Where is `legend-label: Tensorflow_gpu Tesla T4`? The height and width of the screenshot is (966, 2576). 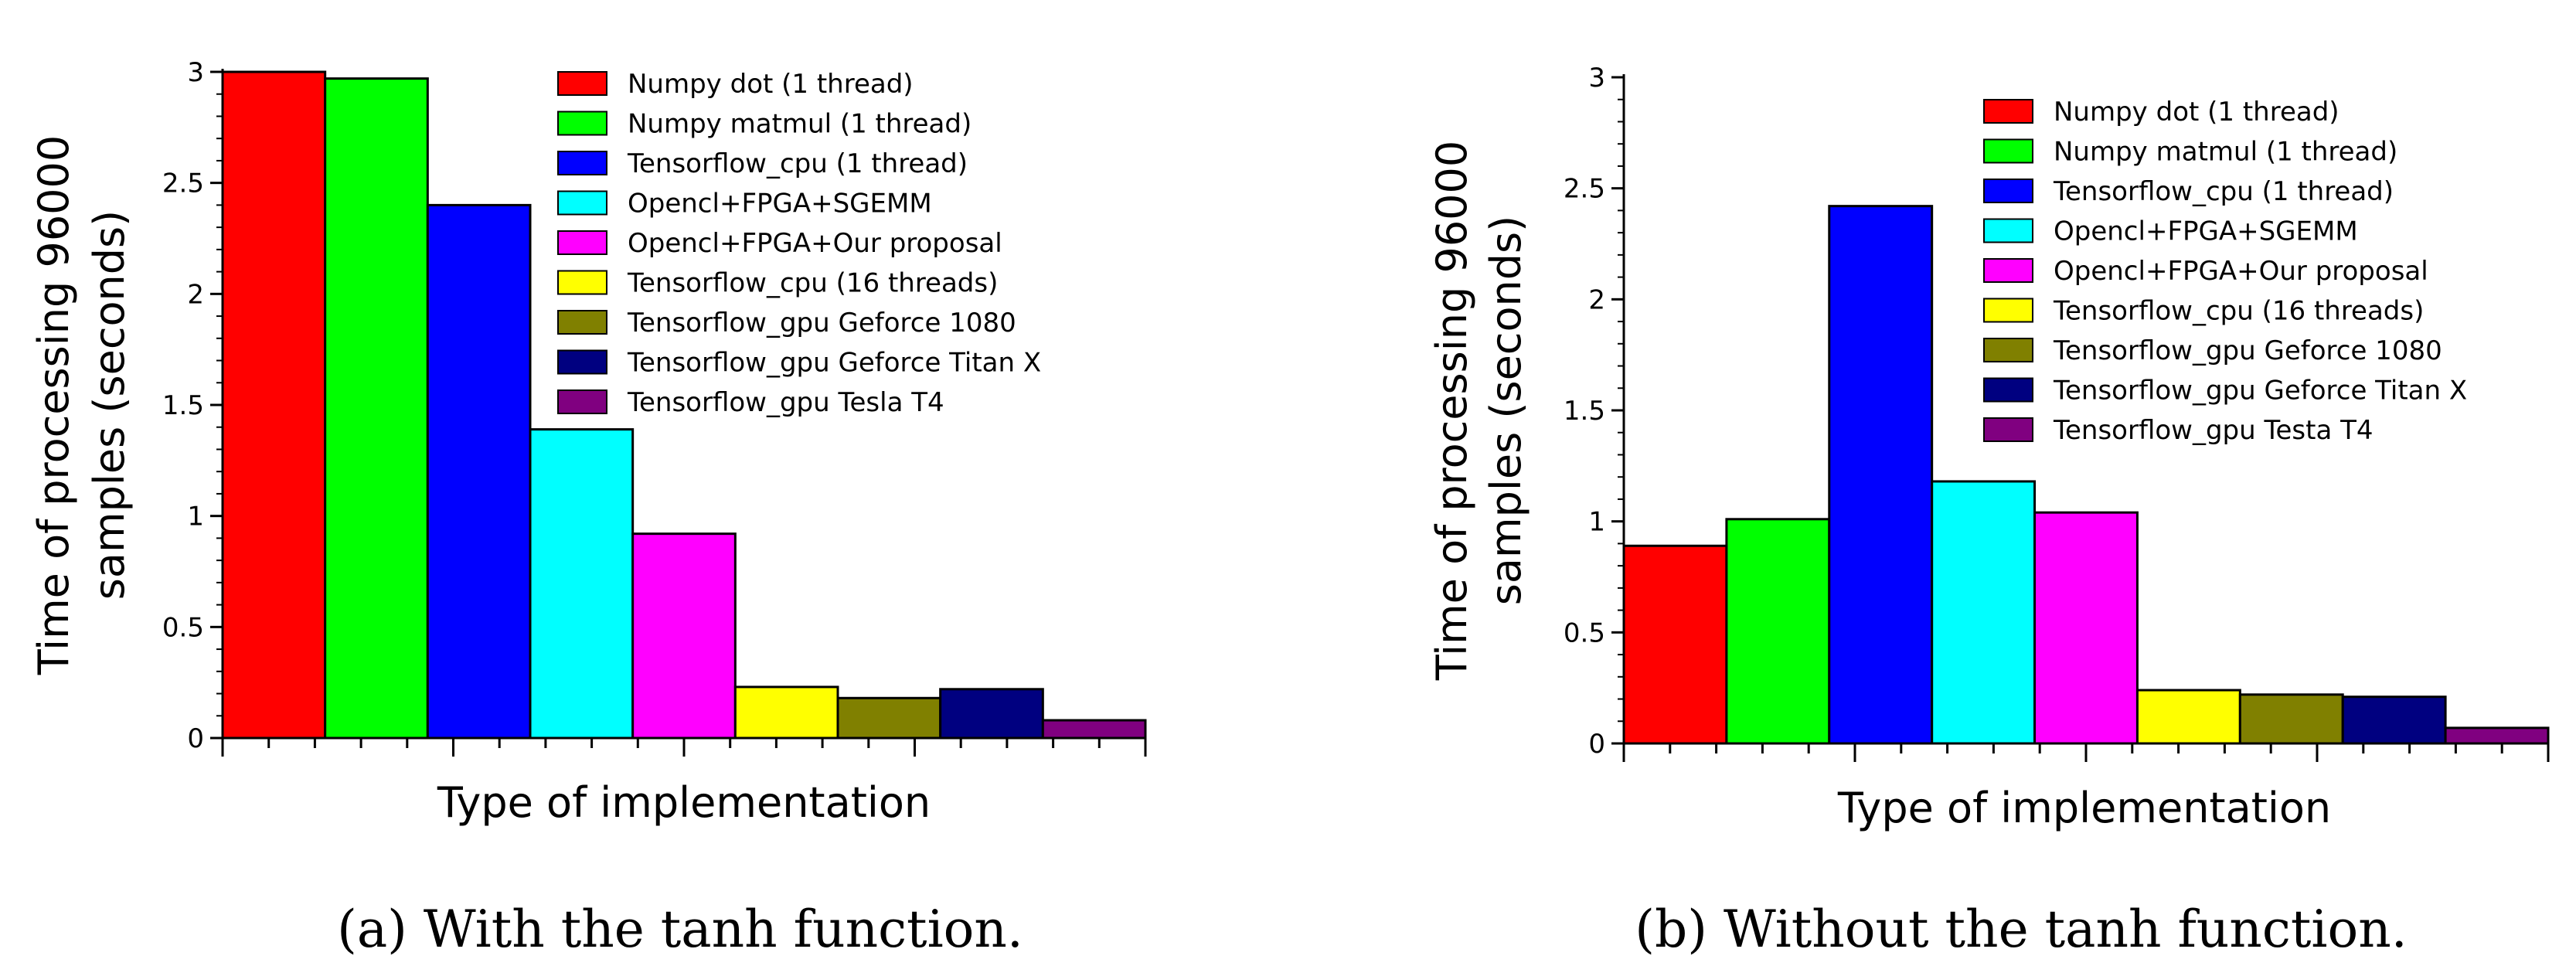
legend-label: Tensorflow_gpu Tesla T4 is located at coordinates (785, 403).